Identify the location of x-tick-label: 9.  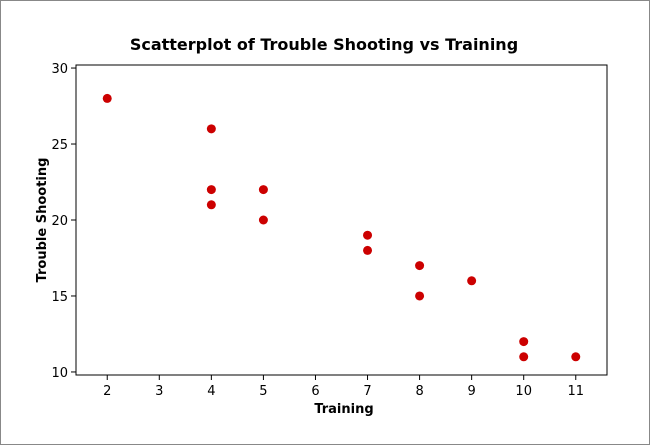
(472, 391).